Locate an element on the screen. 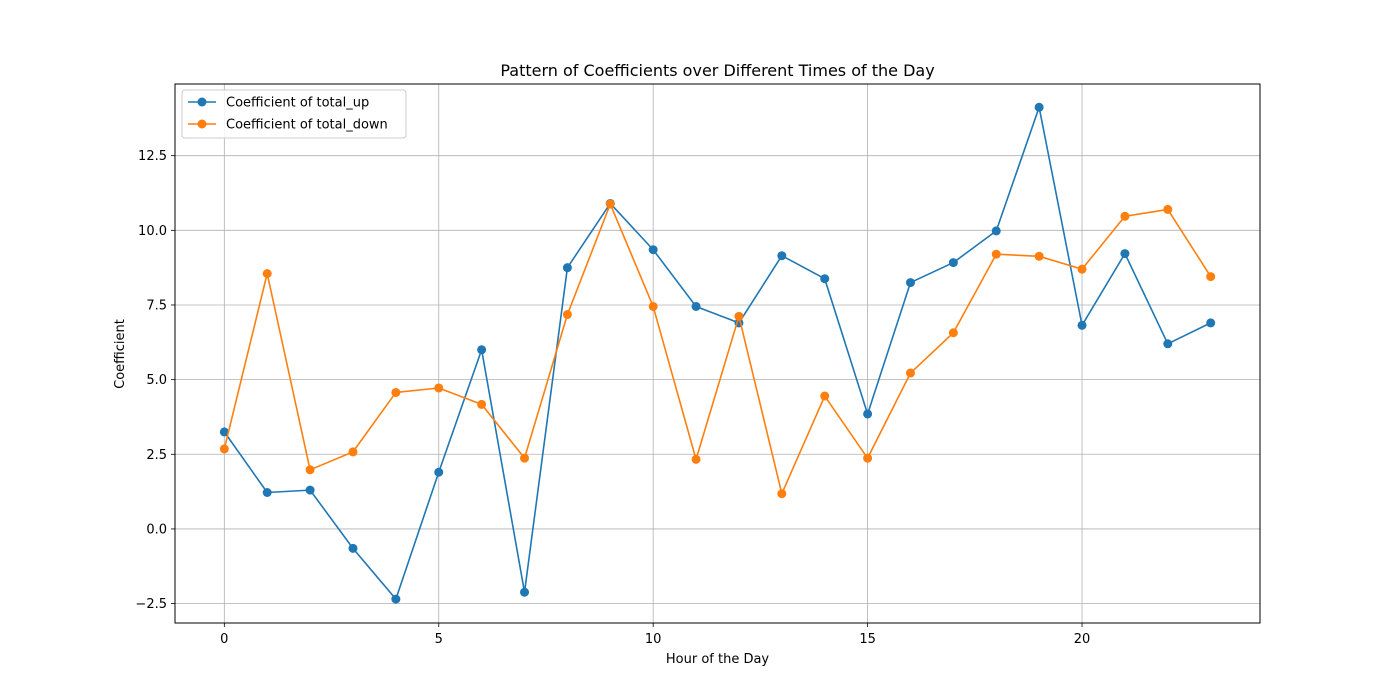  y-tick-label: −2.5 is located at coordinates (151, 604).